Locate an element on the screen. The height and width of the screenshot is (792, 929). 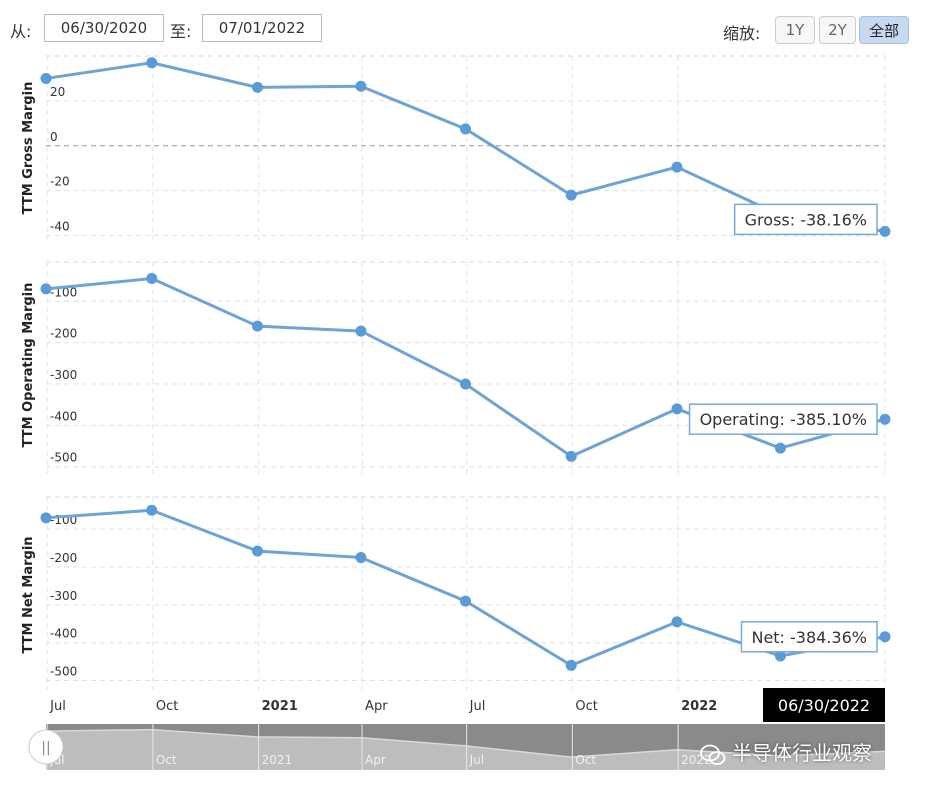
tooltip: Operating: -385.10% is located at coordinates (783, 419).